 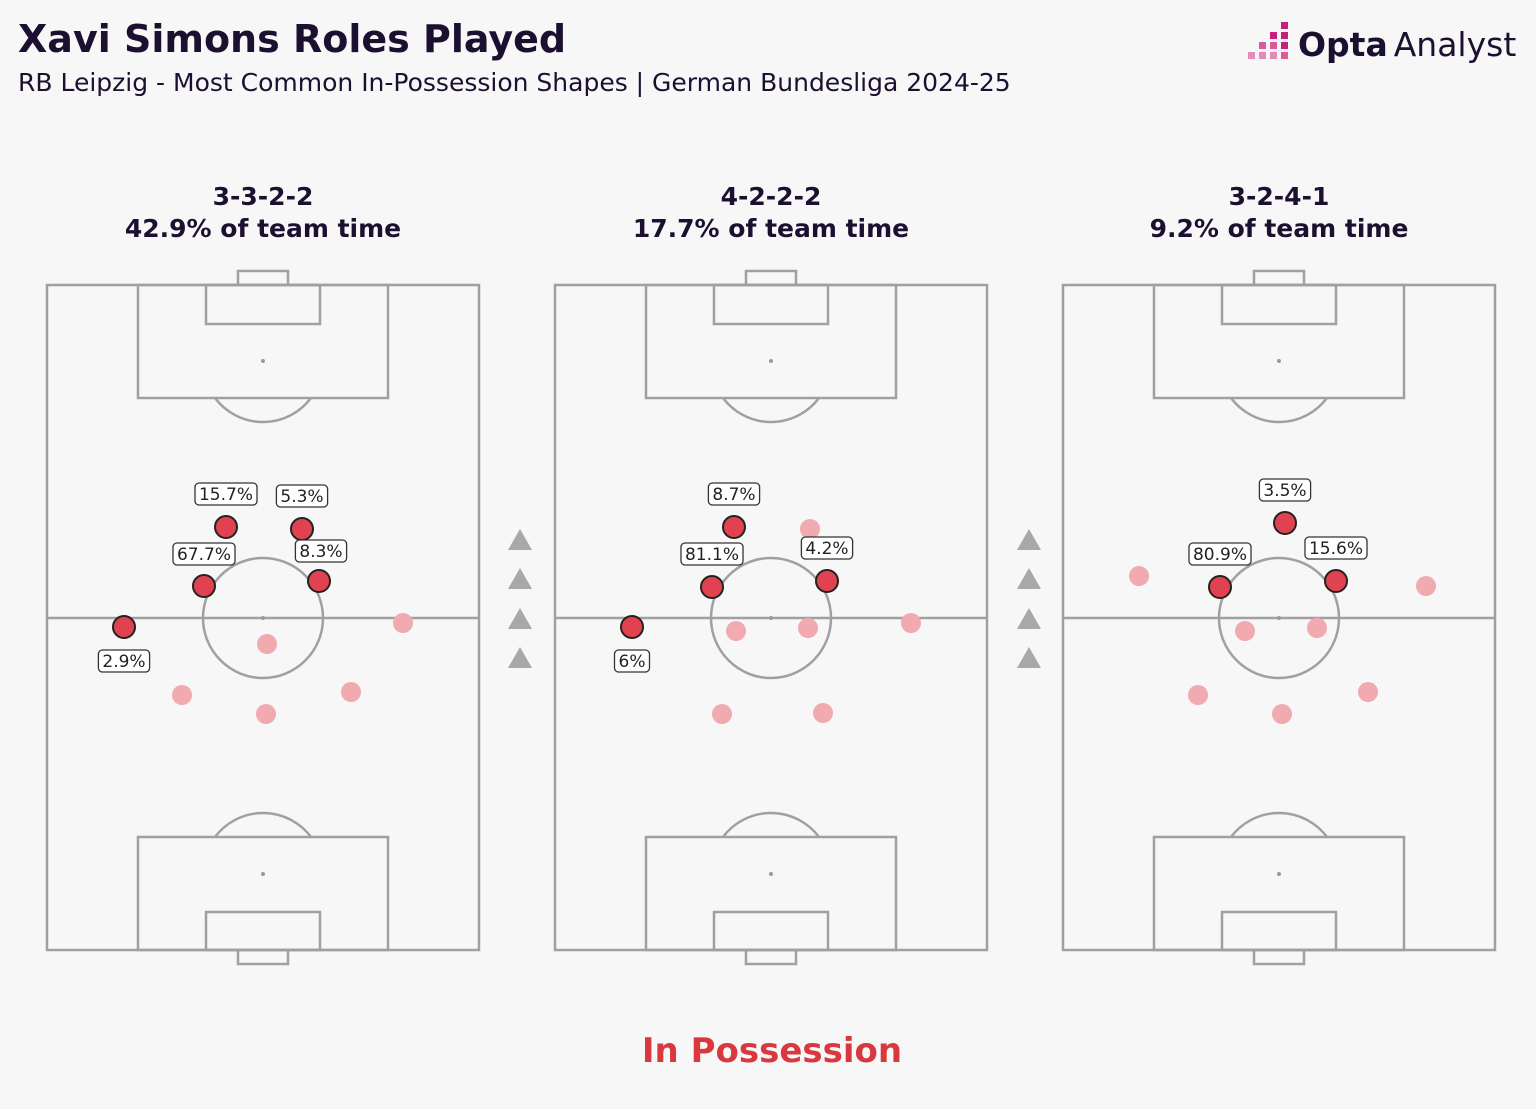 I want to click on role-label: 15.6%, so click(x=1336, y=549).